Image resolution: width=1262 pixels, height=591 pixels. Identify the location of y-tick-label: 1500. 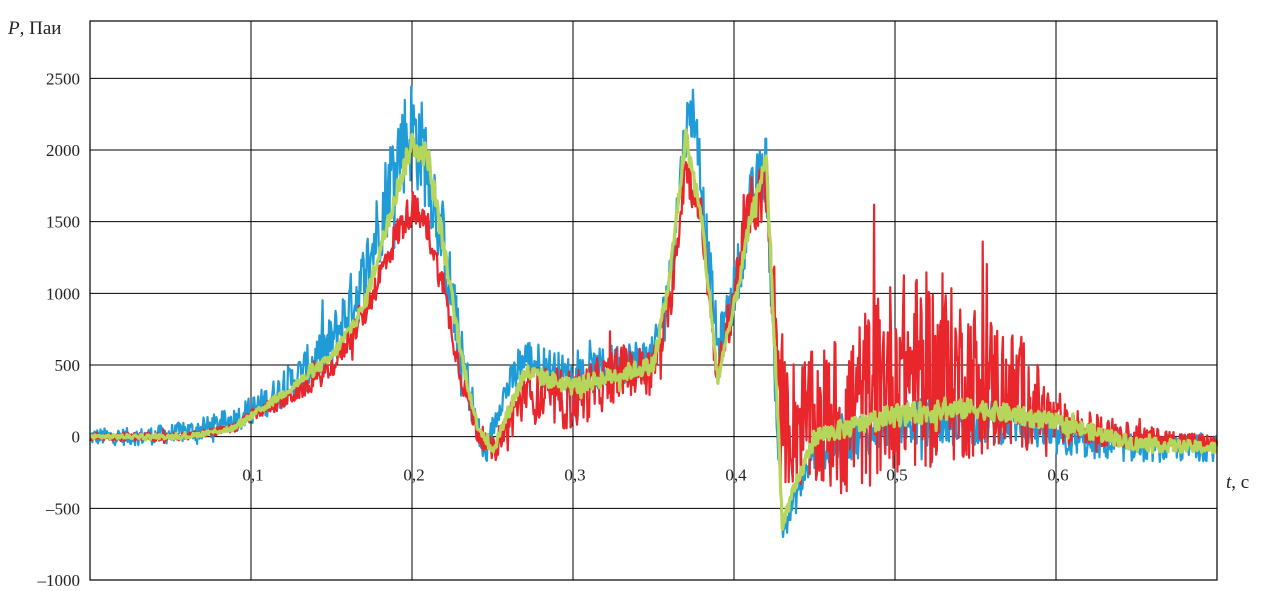
(63, 222).